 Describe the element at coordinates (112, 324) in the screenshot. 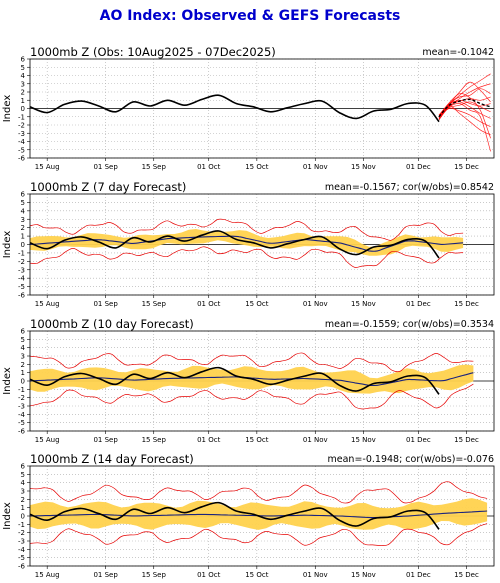

I see `panel-3-title: 1000mb Z (10 day Forecast)` at that location.